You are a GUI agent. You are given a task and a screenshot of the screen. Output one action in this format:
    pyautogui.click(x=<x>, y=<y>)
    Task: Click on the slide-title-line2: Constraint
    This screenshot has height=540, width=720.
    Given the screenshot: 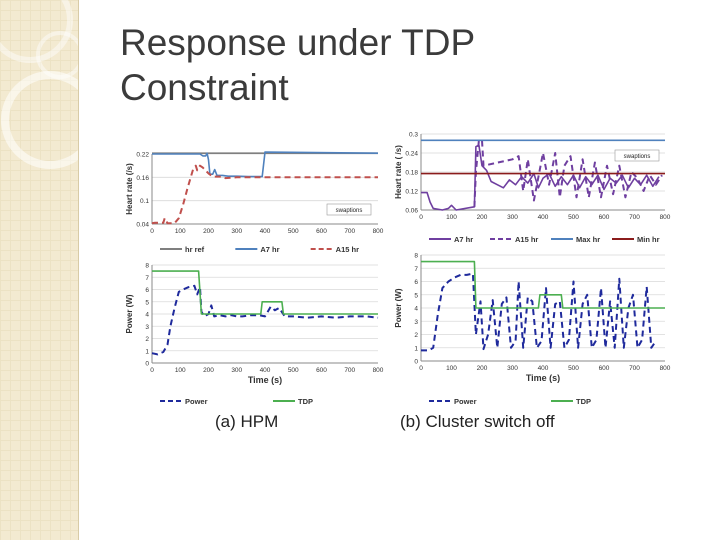 What is the action you would take?
    pyautogui.click(x=204, y=87)
    